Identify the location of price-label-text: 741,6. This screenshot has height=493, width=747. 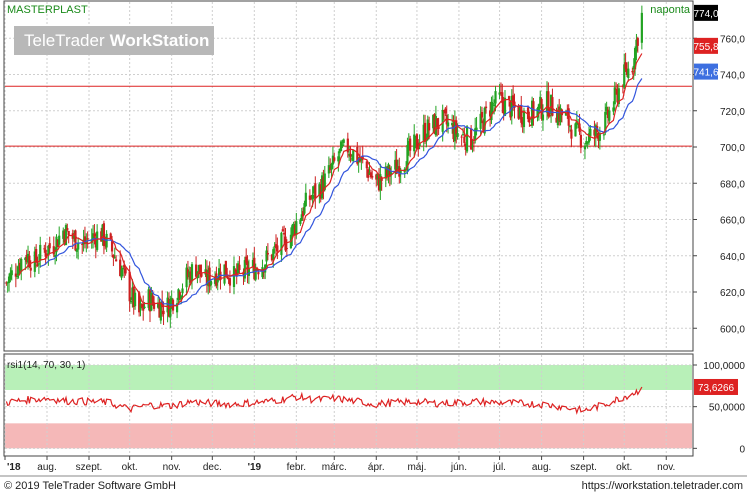
(705, 73).